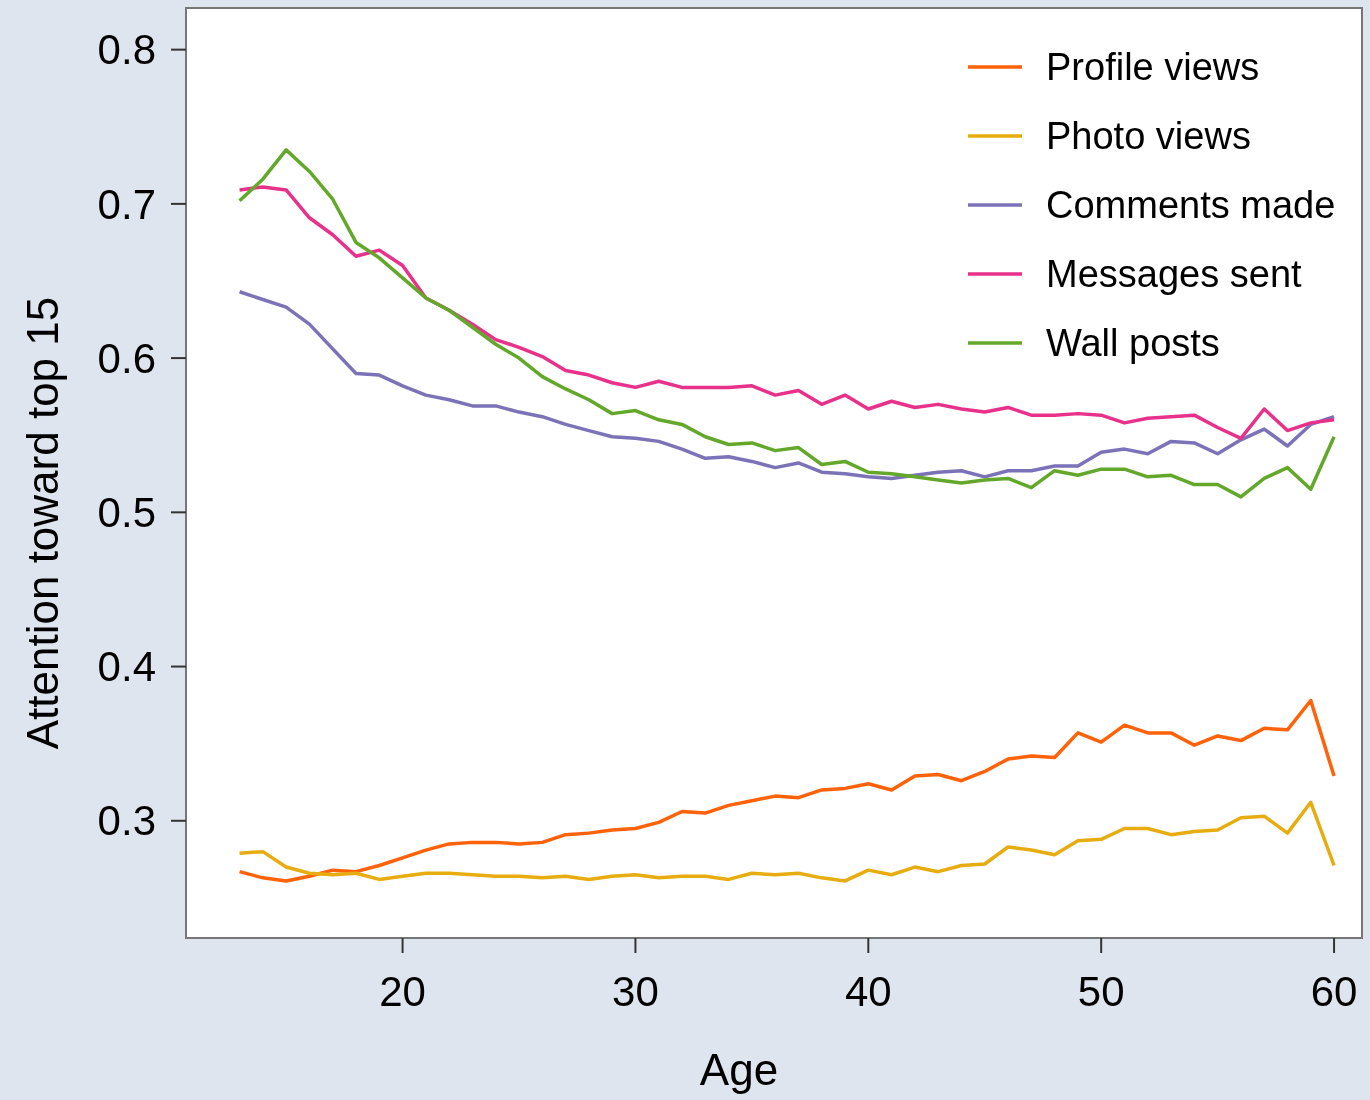 This screenshot has width=1370, height=1100. I want to click on y-tick-label: 0.4, so click(126, 667).